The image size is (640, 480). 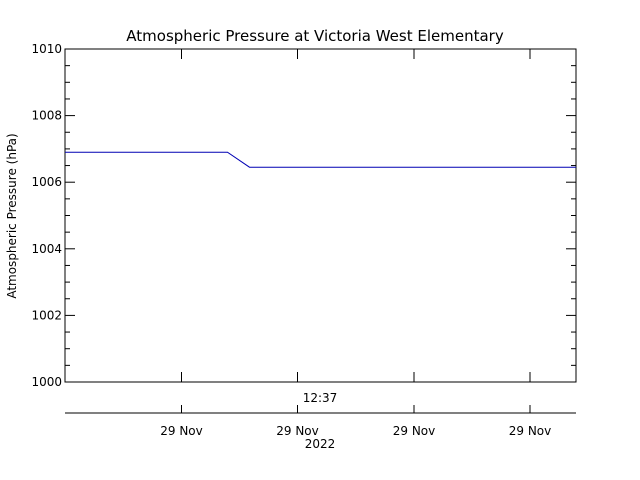 I want to click on y-tick-label: 1010, so click(x=46, y=49).